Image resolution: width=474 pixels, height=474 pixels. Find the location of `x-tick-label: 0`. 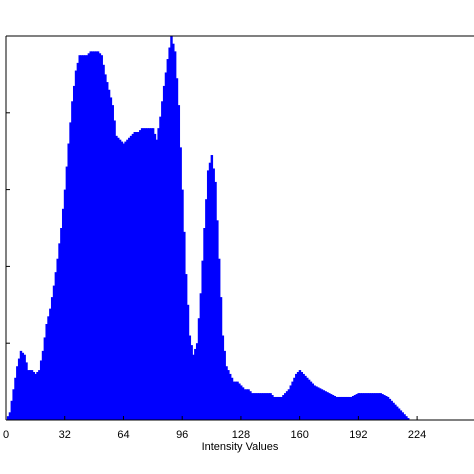

x-tick-label: 0 is located at coordinates (6, 435).